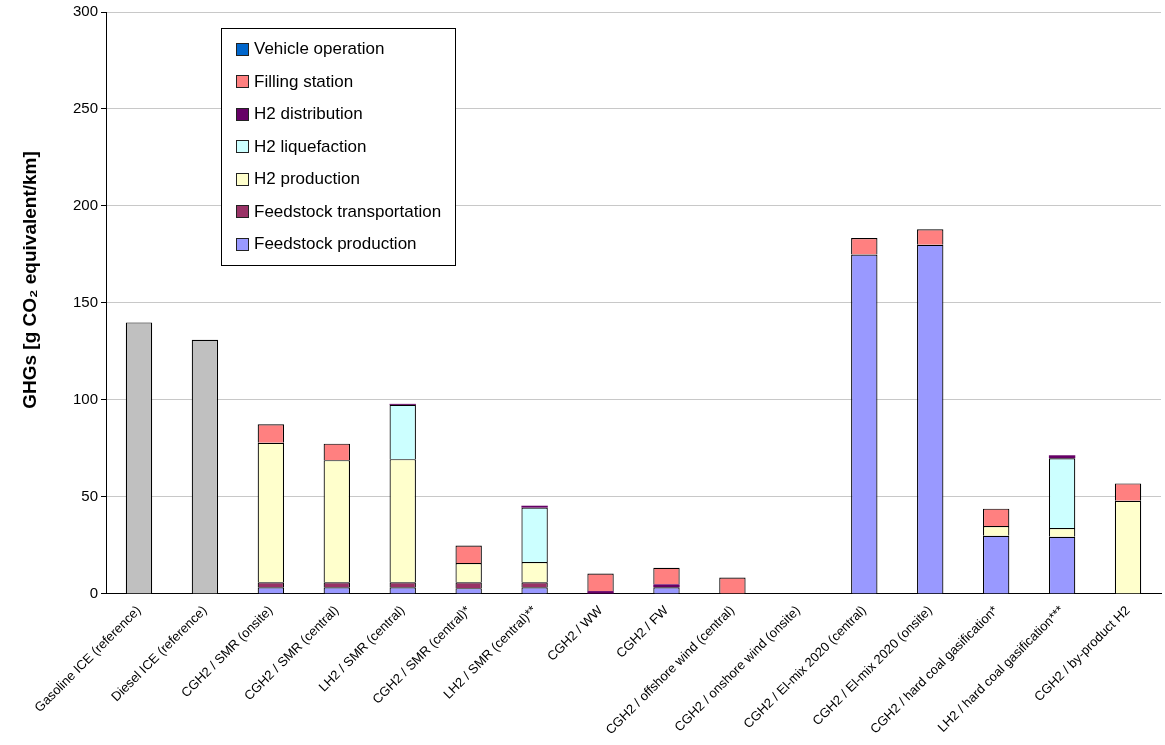  I want to click on y-tick-label: 0, so click(94, 593).